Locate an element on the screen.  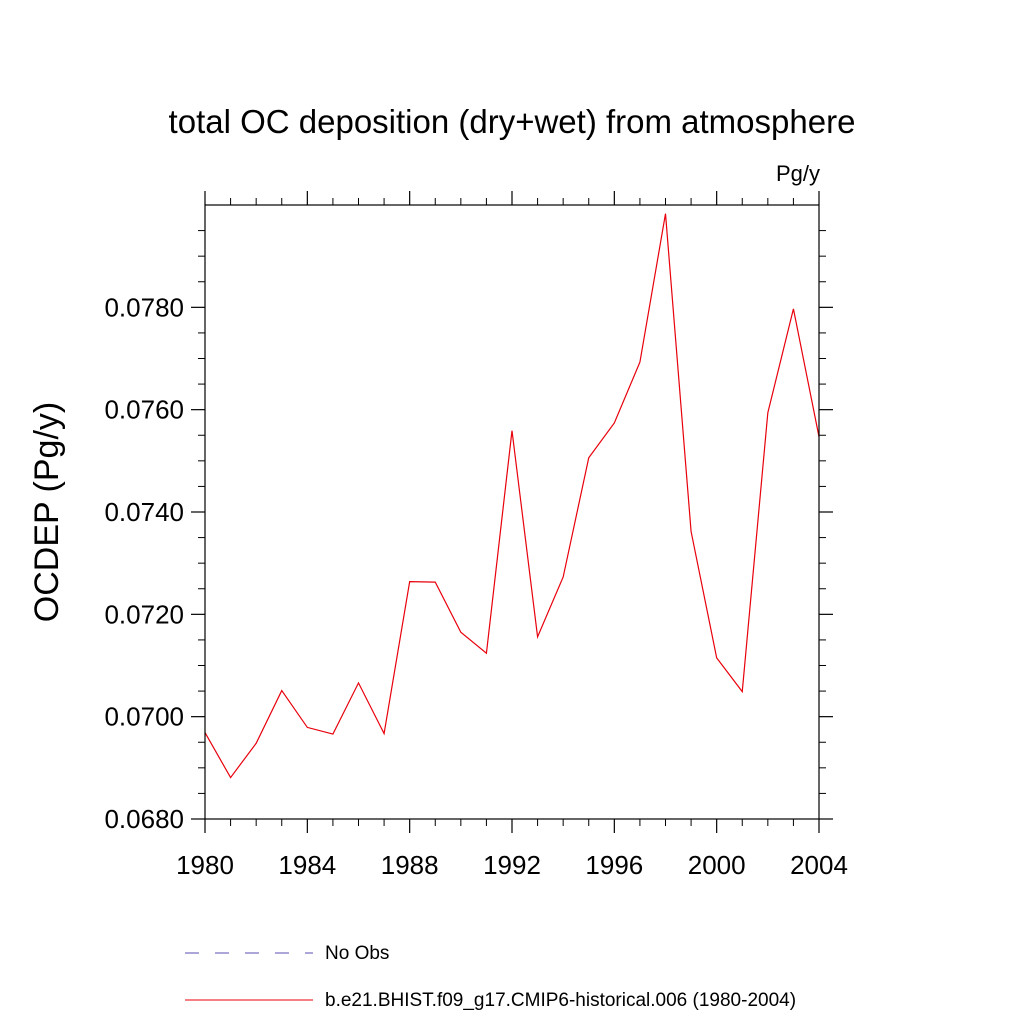
units-label: Pg/y is located at coordinates (798, 173).